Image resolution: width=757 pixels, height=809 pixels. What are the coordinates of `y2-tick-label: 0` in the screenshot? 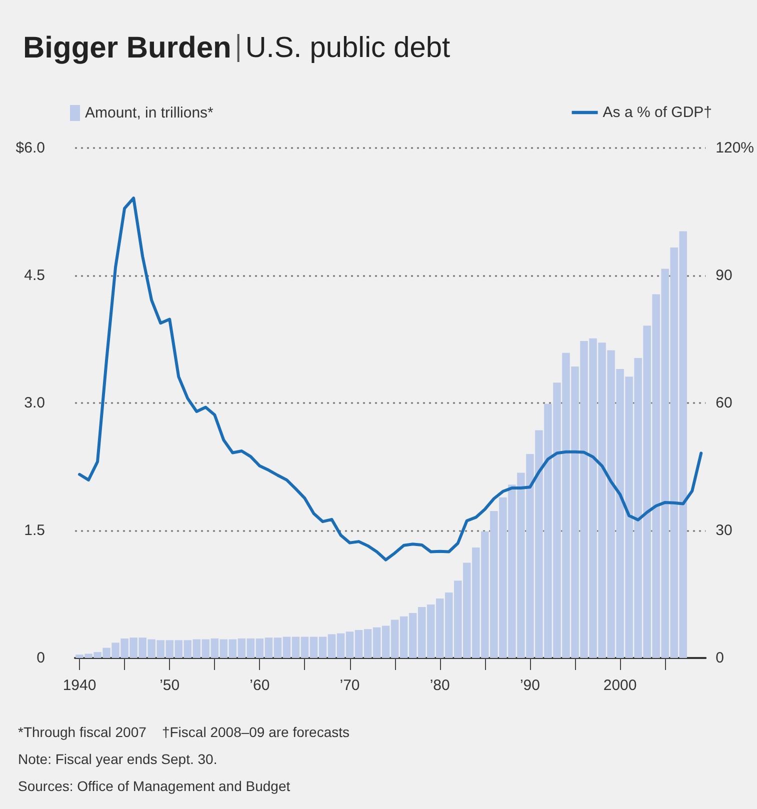 It's located at (720, 658).